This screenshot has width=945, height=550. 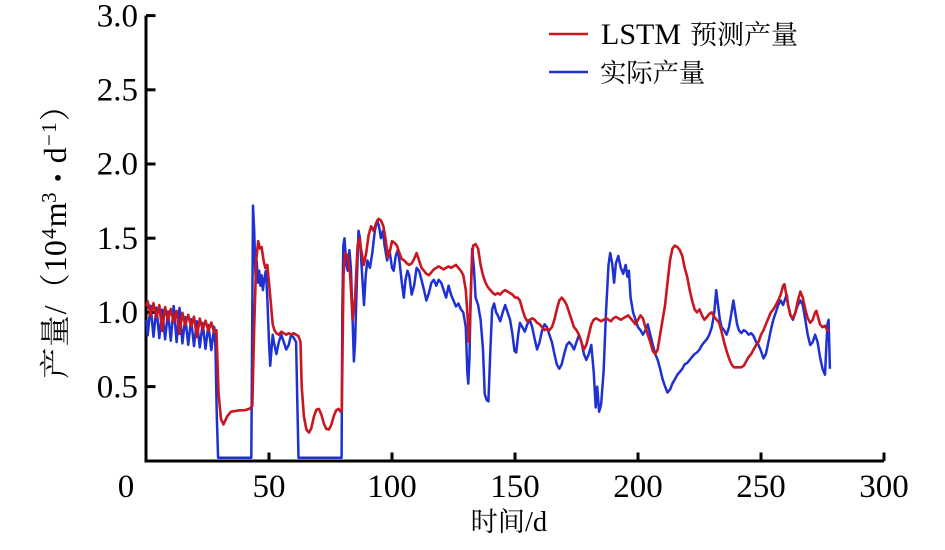 What do you see at coordinates (761, 487) in the screenshot?
I see `svg-text: 250` at bounding box center [761, 487].